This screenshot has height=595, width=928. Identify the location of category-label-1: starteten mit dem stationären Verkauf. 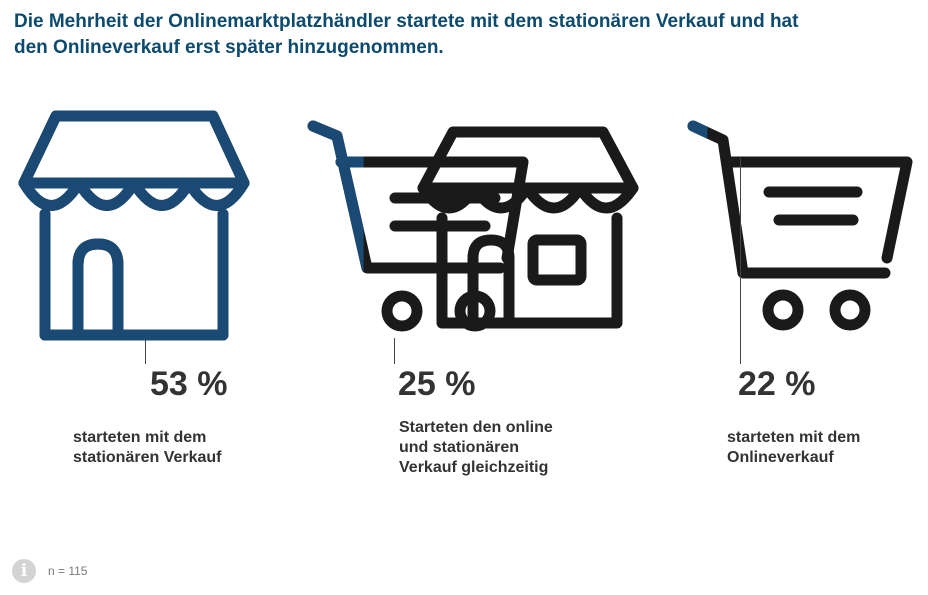
(147, 448).